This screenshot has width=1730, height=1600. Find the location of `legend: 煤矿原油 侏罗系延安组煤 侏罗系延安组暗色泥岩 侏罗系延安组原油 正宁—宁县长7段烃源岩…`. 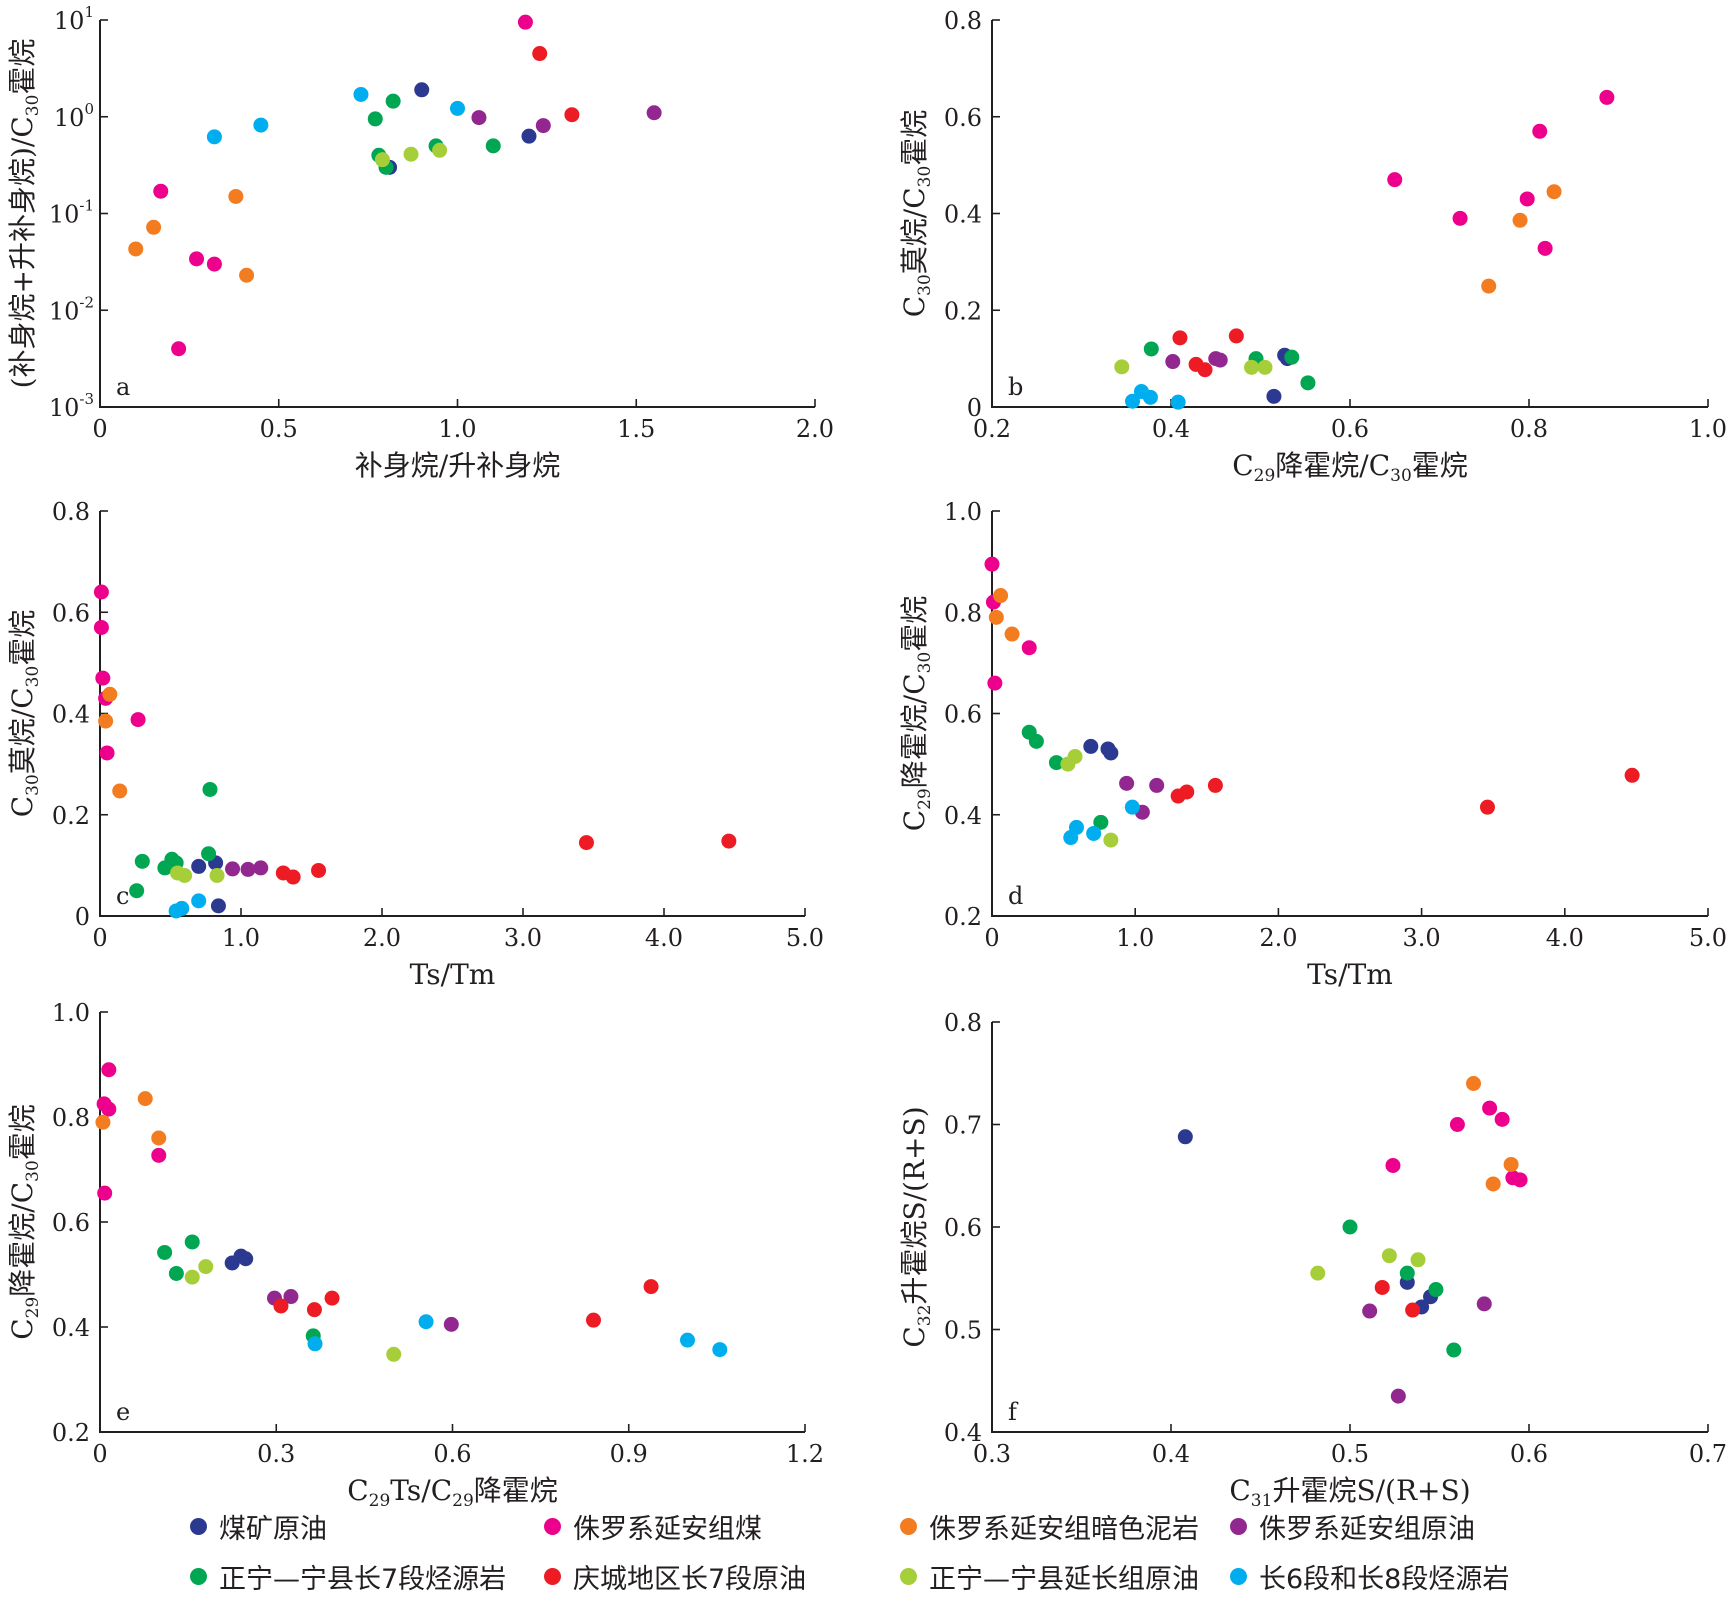

legend: 煤矿原油 侏罗系延安组煤 侏罗系延安组暗色泥岩 侏罗系延安组原油 正宁—宁县长7段烃源岩… is located at coordinates (890, 1553).